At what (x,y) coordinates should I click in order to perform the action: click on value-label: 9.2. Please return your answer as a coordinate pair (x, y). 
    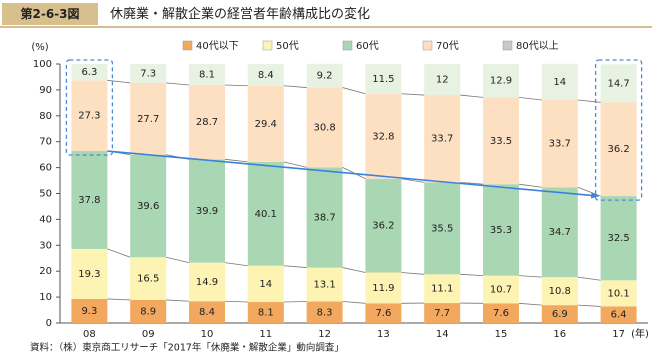
    Looking at the image, I should click on (325, 76).